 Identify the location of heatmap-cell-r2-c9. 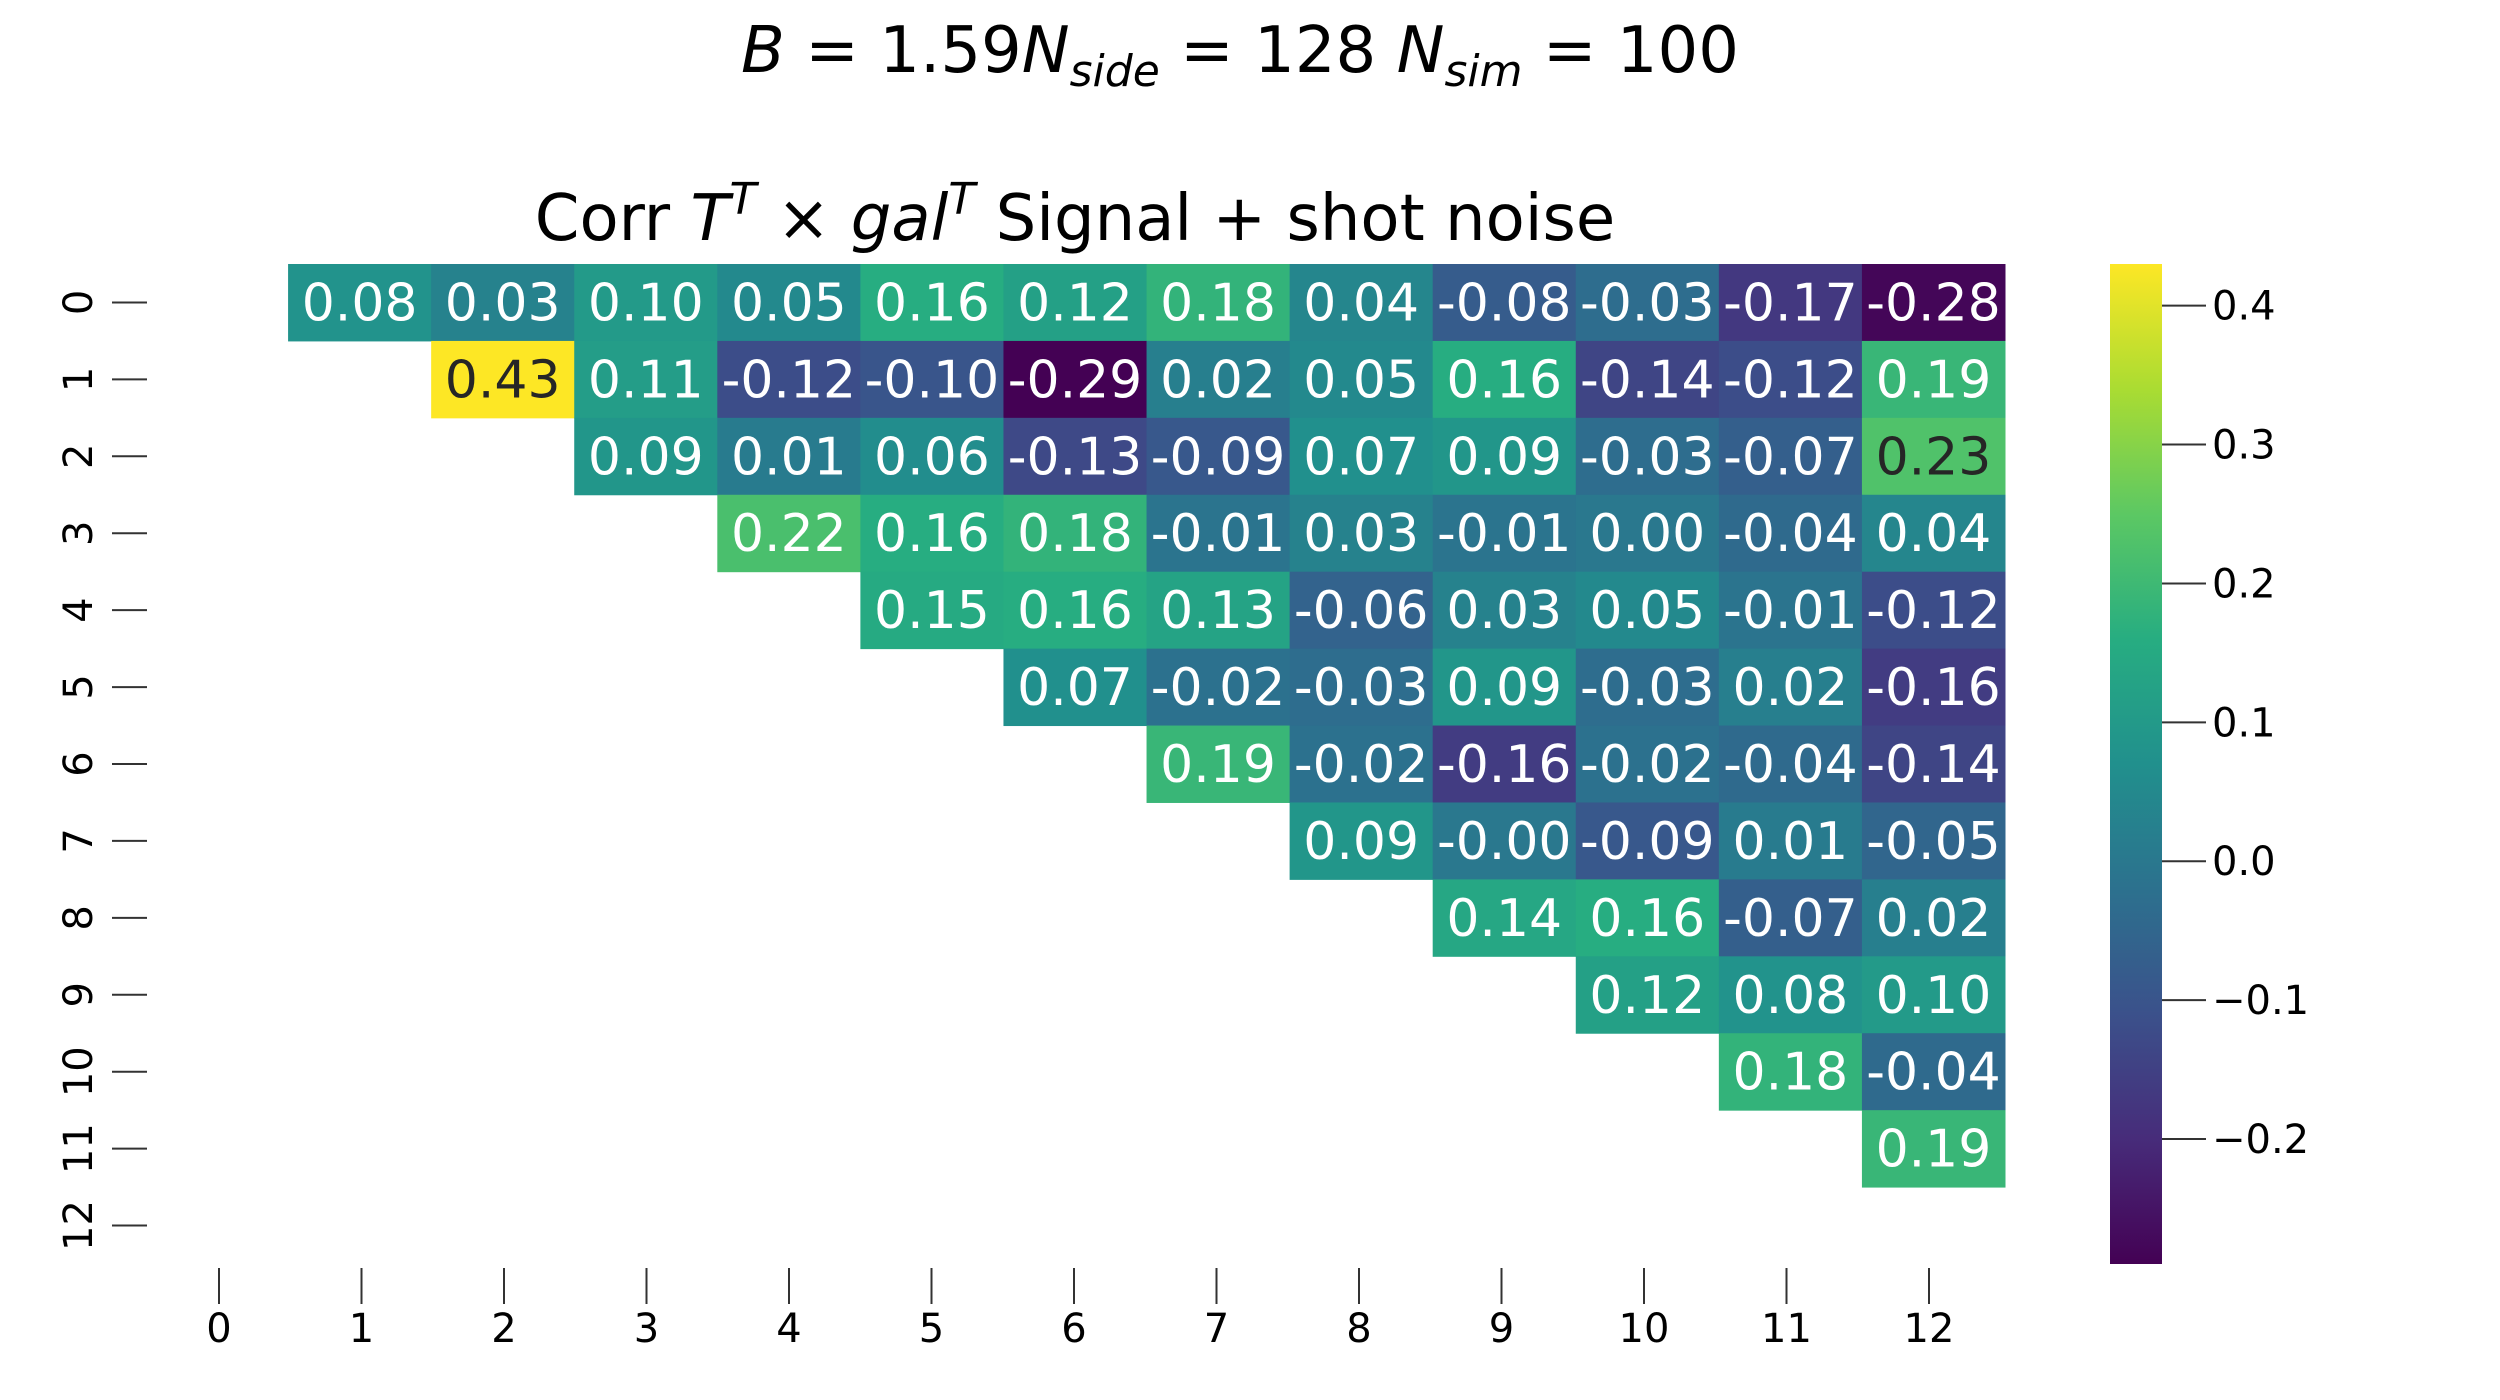
(1504, 456).